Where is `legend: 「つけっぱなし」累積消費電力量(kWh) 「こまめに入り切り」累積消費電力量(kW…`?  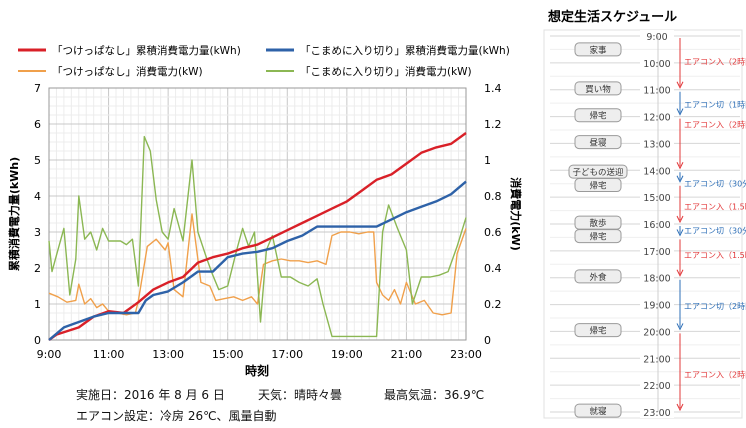
legend: 「つけっぱなし」累積消費電力量(kWh) 「こまめに入り切り」累積消費電力量(kW… is located at coordinates (264, 61).